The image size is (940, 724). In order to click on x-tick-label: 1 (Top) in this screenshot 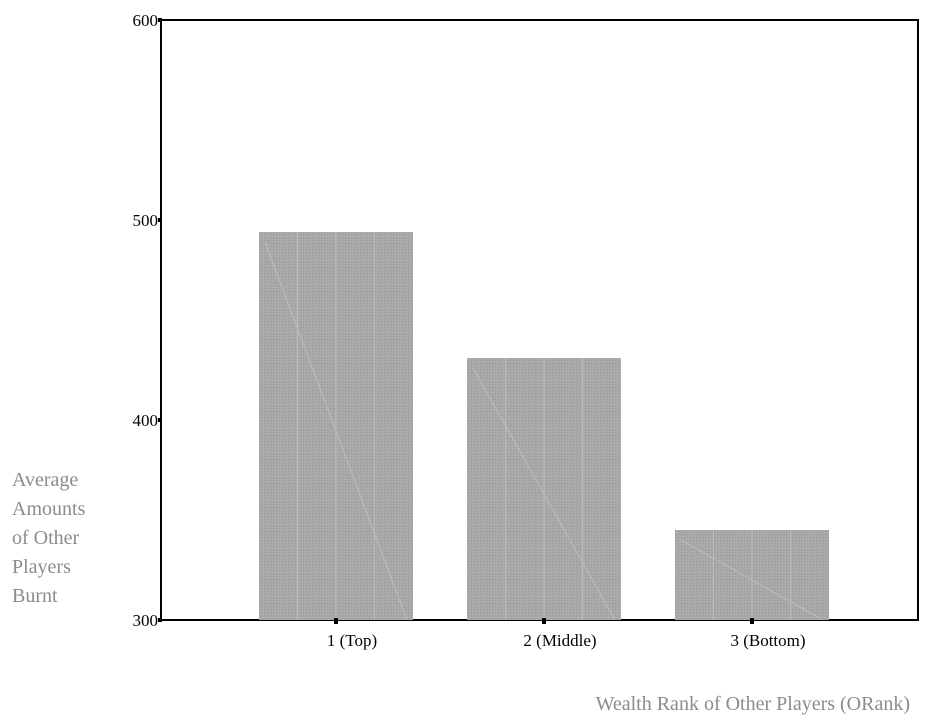, I will do `click(352, 640)`.